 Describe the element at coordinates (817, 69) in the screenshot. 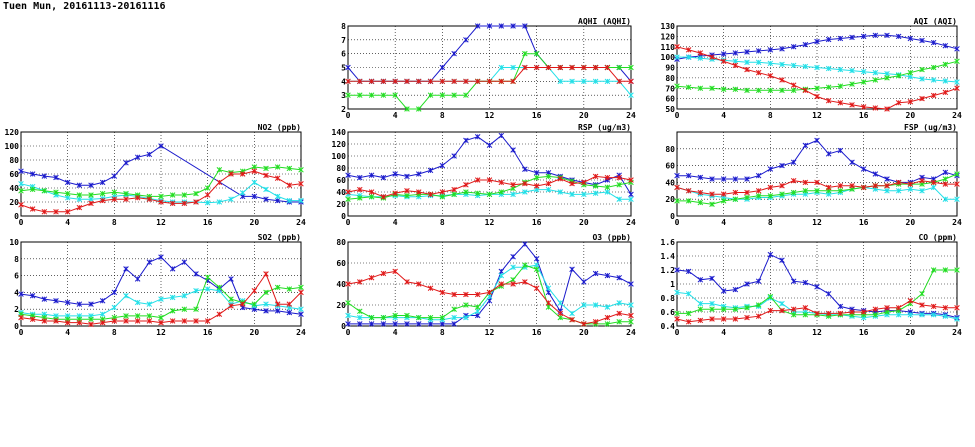

I see `series-cyan` at that location.